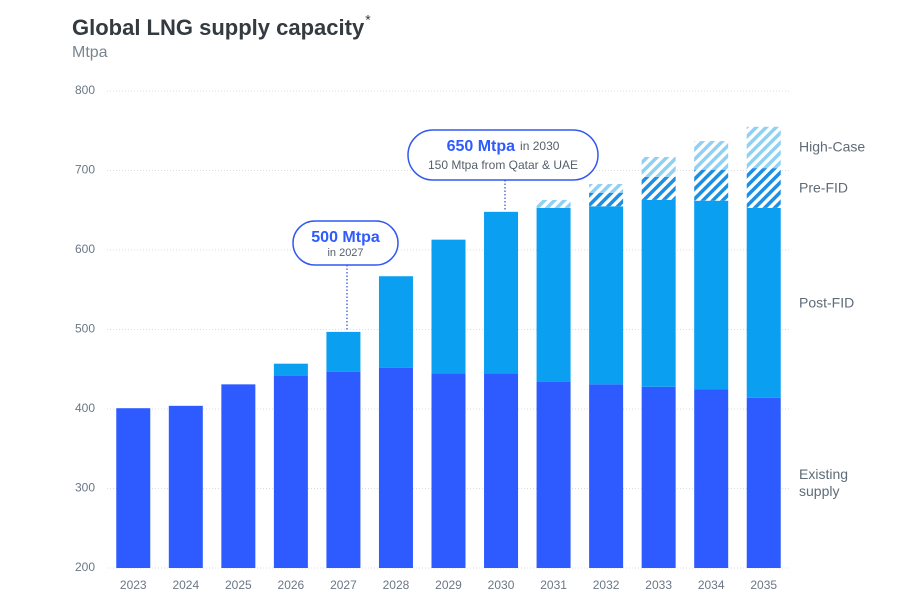 This screenshot has width=912, height=612. I want to click on x-tick-label: 2034, so click(711, 585).